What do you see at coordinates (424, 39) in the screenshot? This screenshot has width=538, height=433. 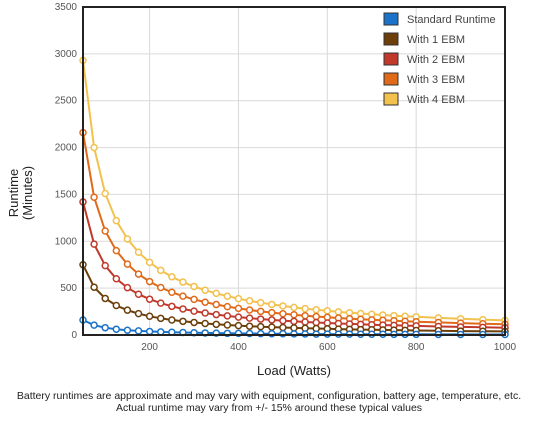 I see `legend-item: With 1 EBM` at bounding box center [424, 39].